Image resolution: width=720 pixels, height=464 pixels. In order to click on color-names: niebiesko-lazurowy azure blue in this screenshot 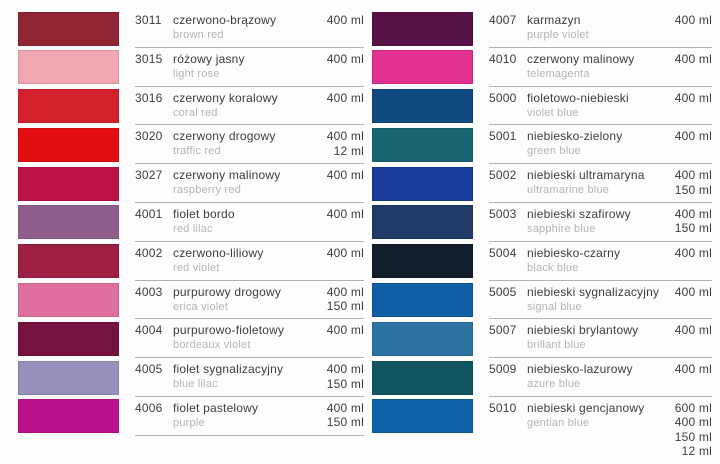, I will do `click(598, 376)`.